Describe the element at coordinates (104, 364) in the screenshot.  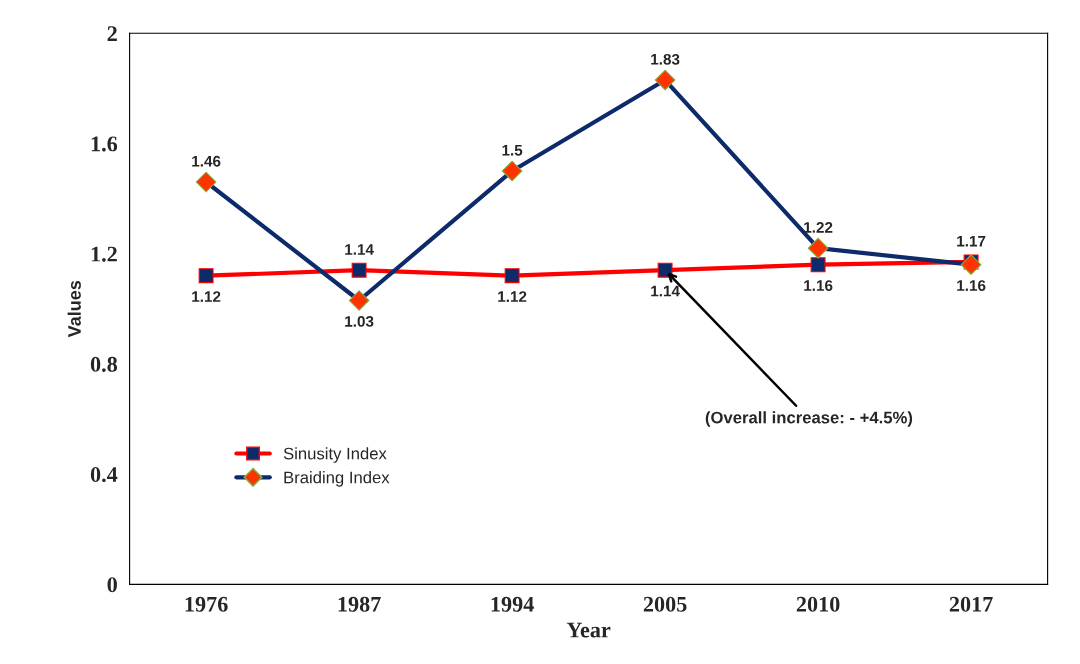
I see `y-tick-label: 0.8` at that location.